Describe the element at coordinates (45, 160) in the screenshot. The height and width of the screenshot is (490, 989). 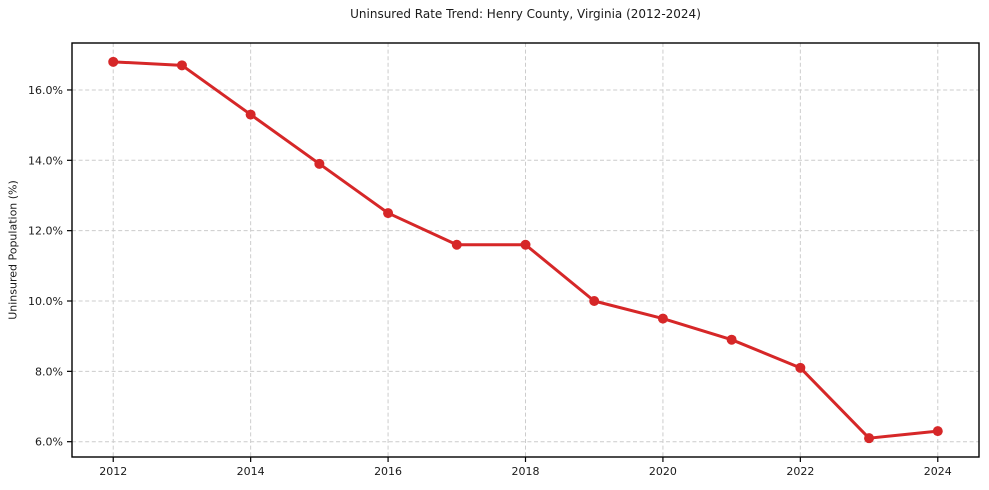
I see `y-tick-label: 14.0%` at that location.